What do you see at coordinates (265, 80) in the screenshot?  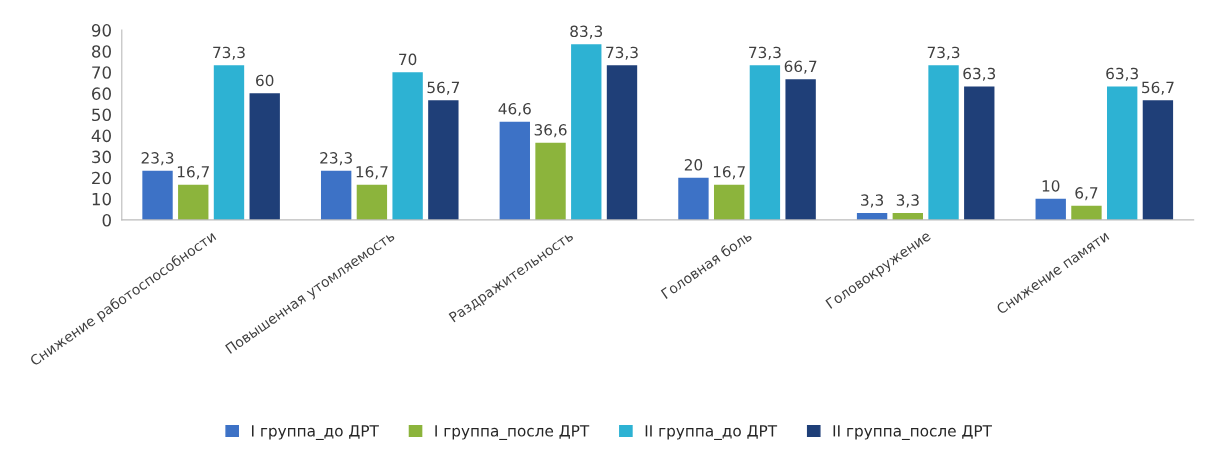 I see `data-label: 60` at bounding box center [265, 80].